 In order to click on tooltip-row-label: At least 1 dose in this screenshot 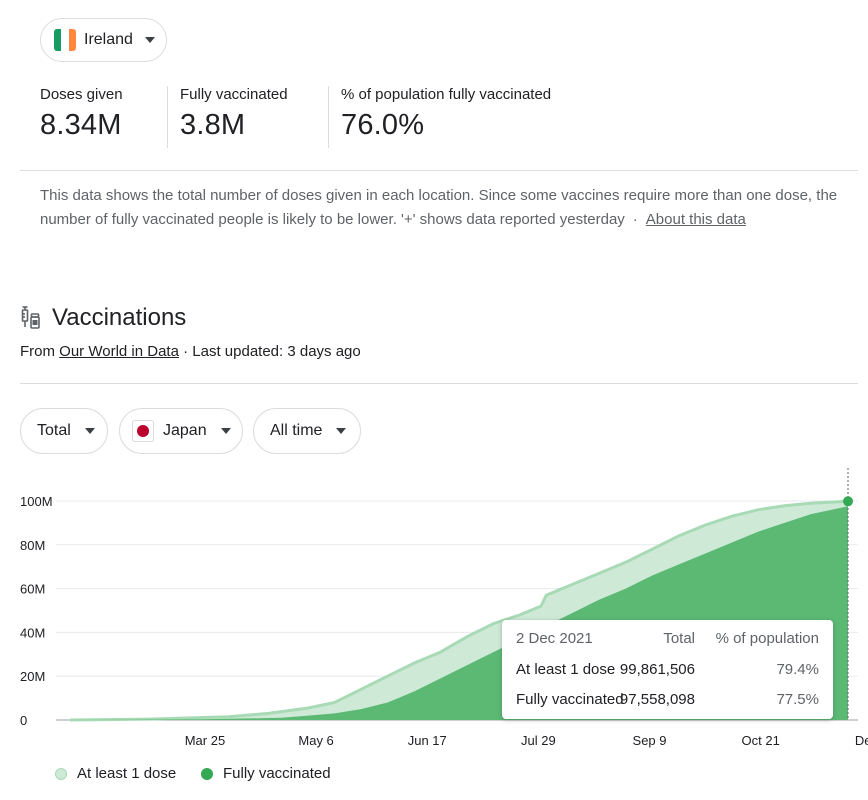, I will do `click(566, 669)`.